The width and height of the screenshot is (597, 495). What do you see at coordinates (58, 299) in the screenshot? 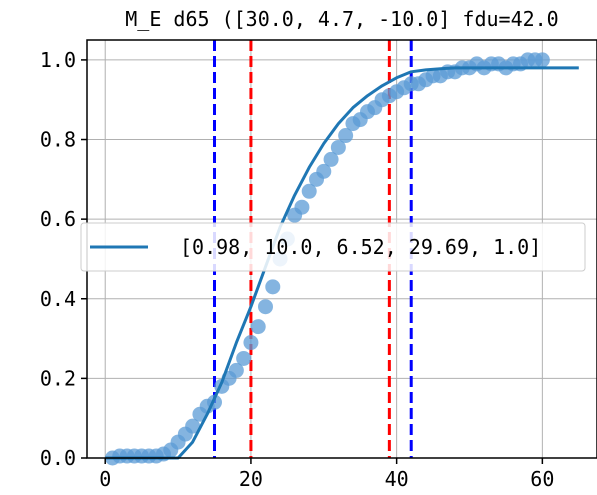
I see `y-tick-label: 0.4` at bounding box center [58, 299].